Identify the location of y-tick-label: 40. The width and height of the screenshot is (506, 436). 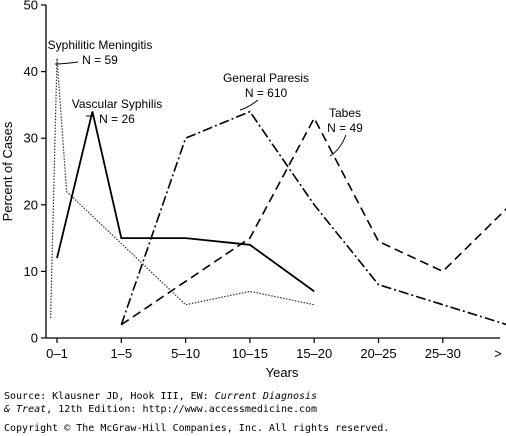
(31, 71).